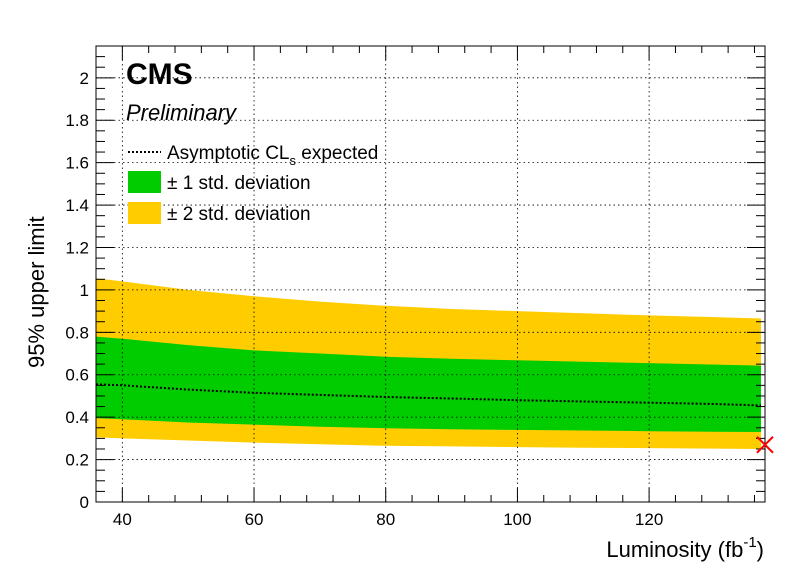 The height and width of the screenshot is (572, 796). Describe the element at coordinates (77, 417) in the screenshot. I see `y-tick-label-0.4: 0.4` at that location.